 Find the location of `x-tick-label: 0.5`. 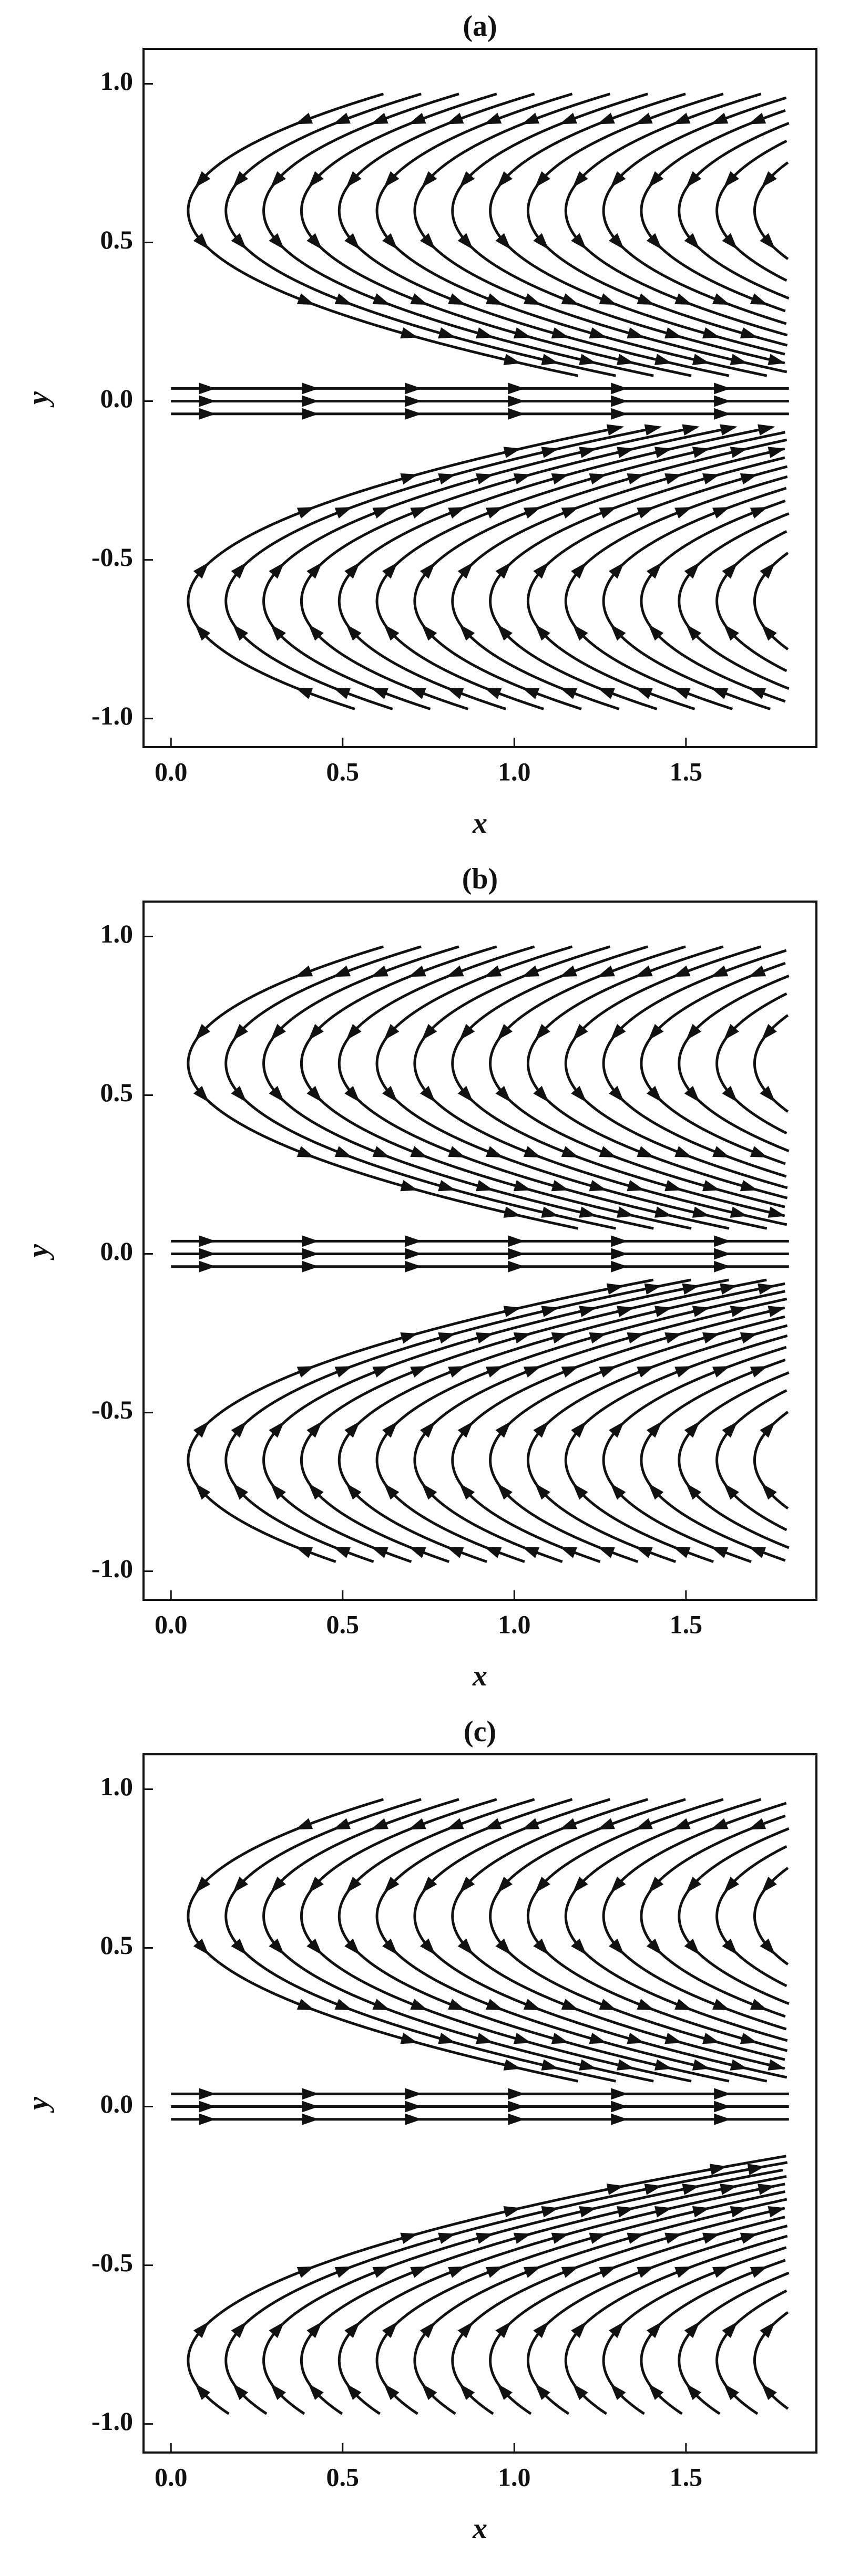

x-tick-label: 0.5 is located at coordinates (343, 2476).